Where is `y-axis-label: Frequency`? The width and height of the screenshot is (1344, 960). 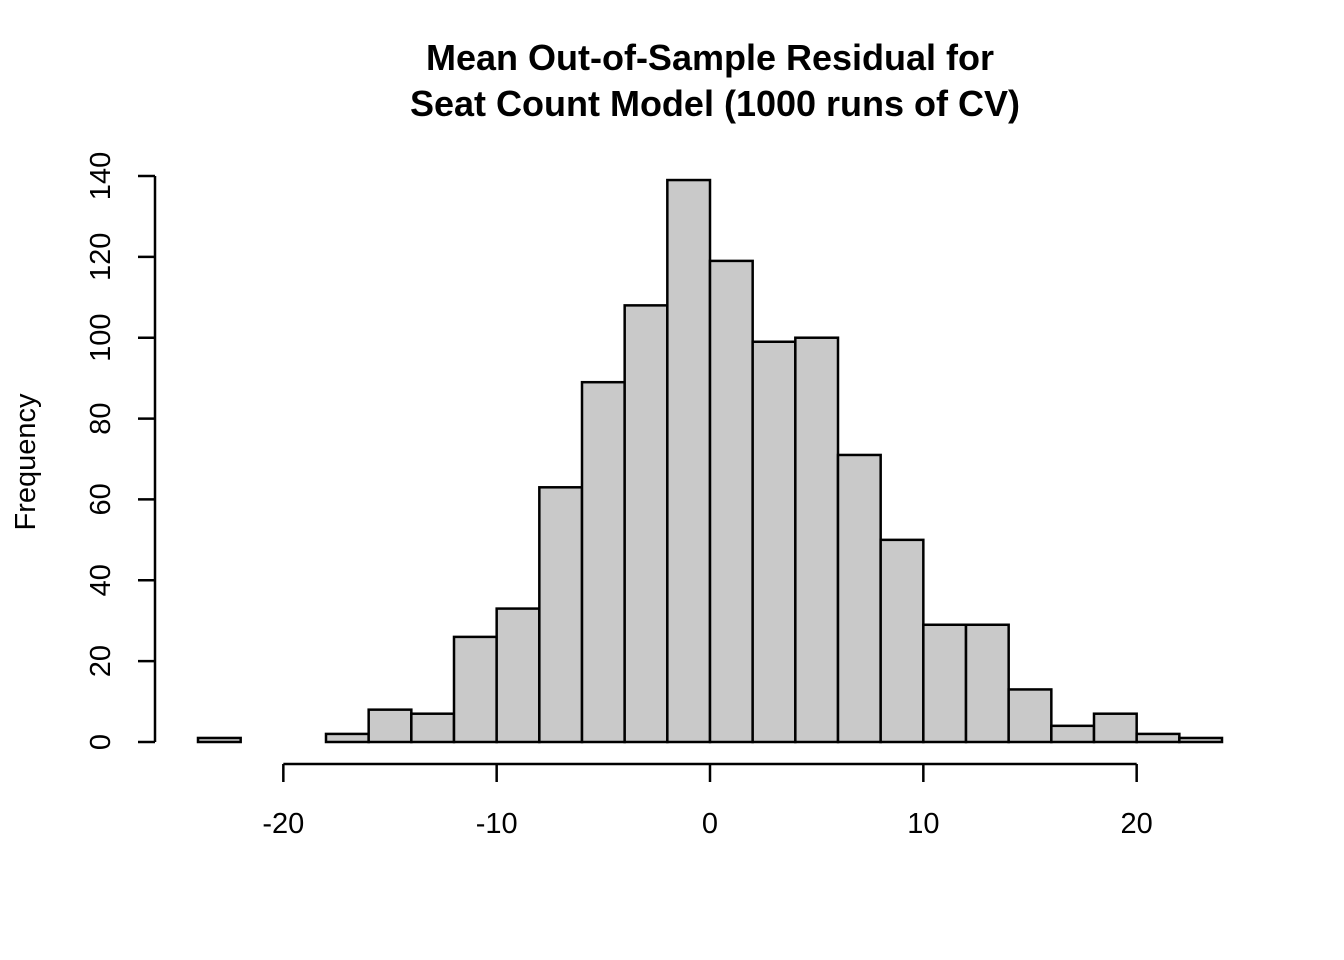
y-axis-label: Frequency is located at coordinates (26, 462).